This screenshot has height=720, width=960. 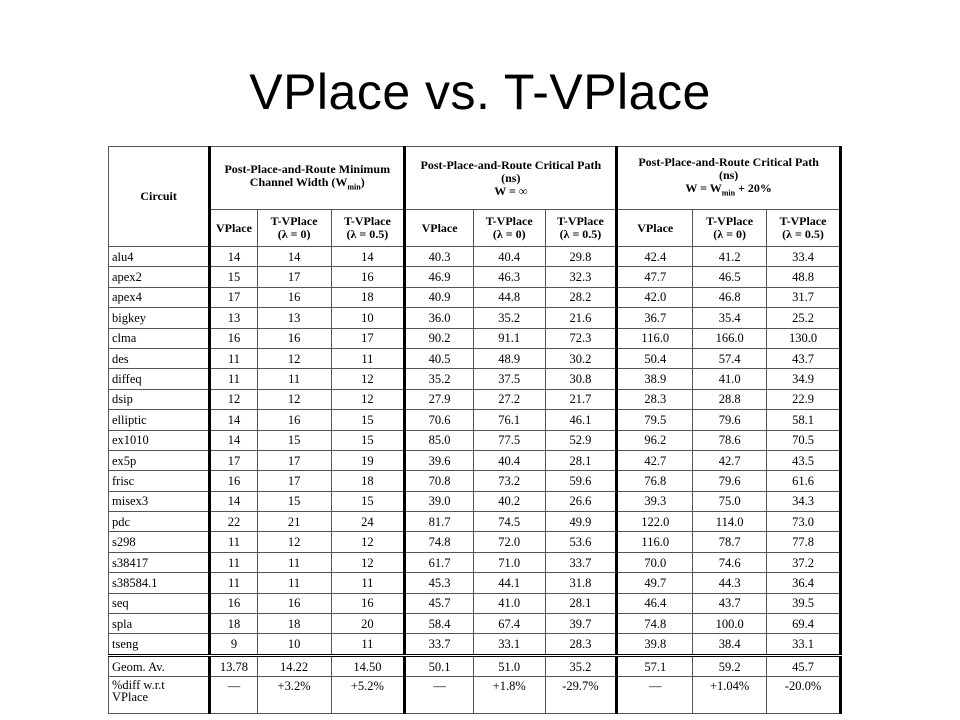 I want to click on value-cell: 74.8, so click(x=654, y=624).